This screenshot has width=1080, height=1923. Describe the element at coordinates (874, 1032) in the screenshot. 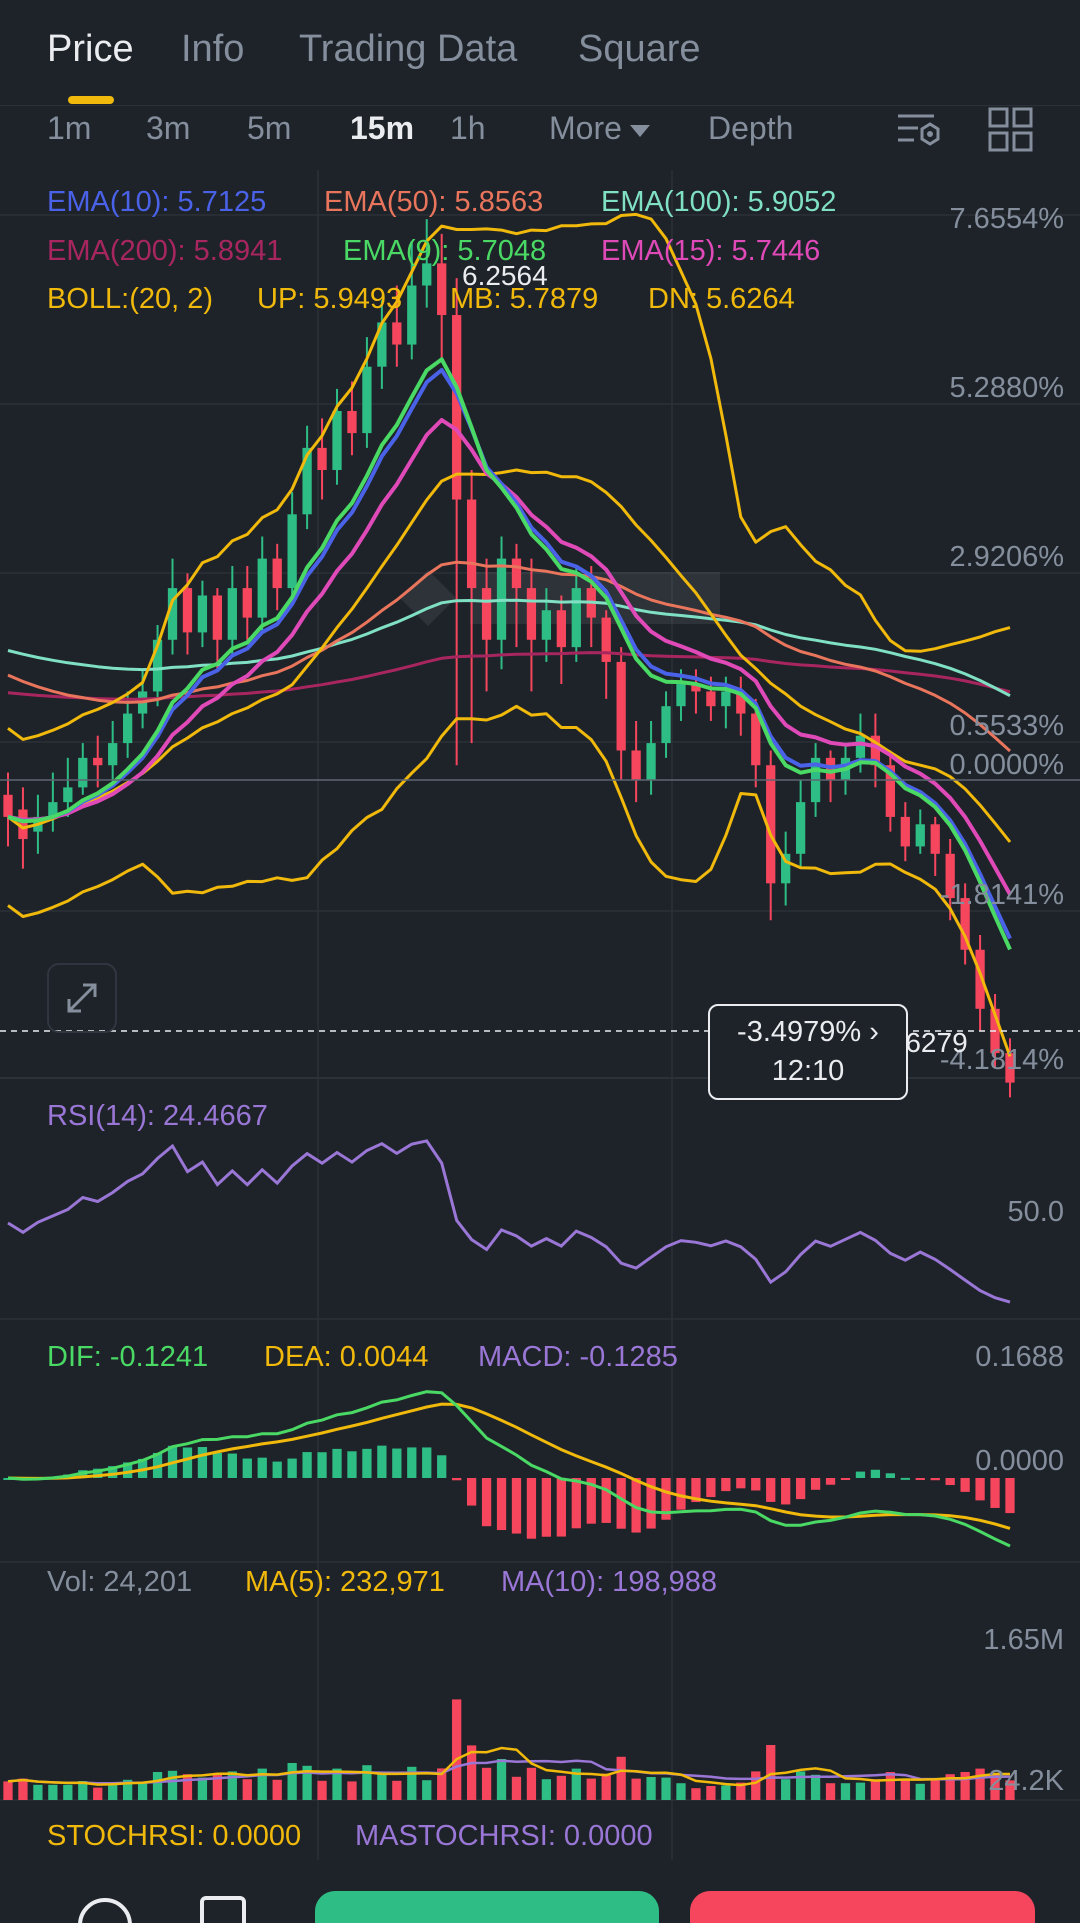

I see `chevron-right-icon: ›` at that location.